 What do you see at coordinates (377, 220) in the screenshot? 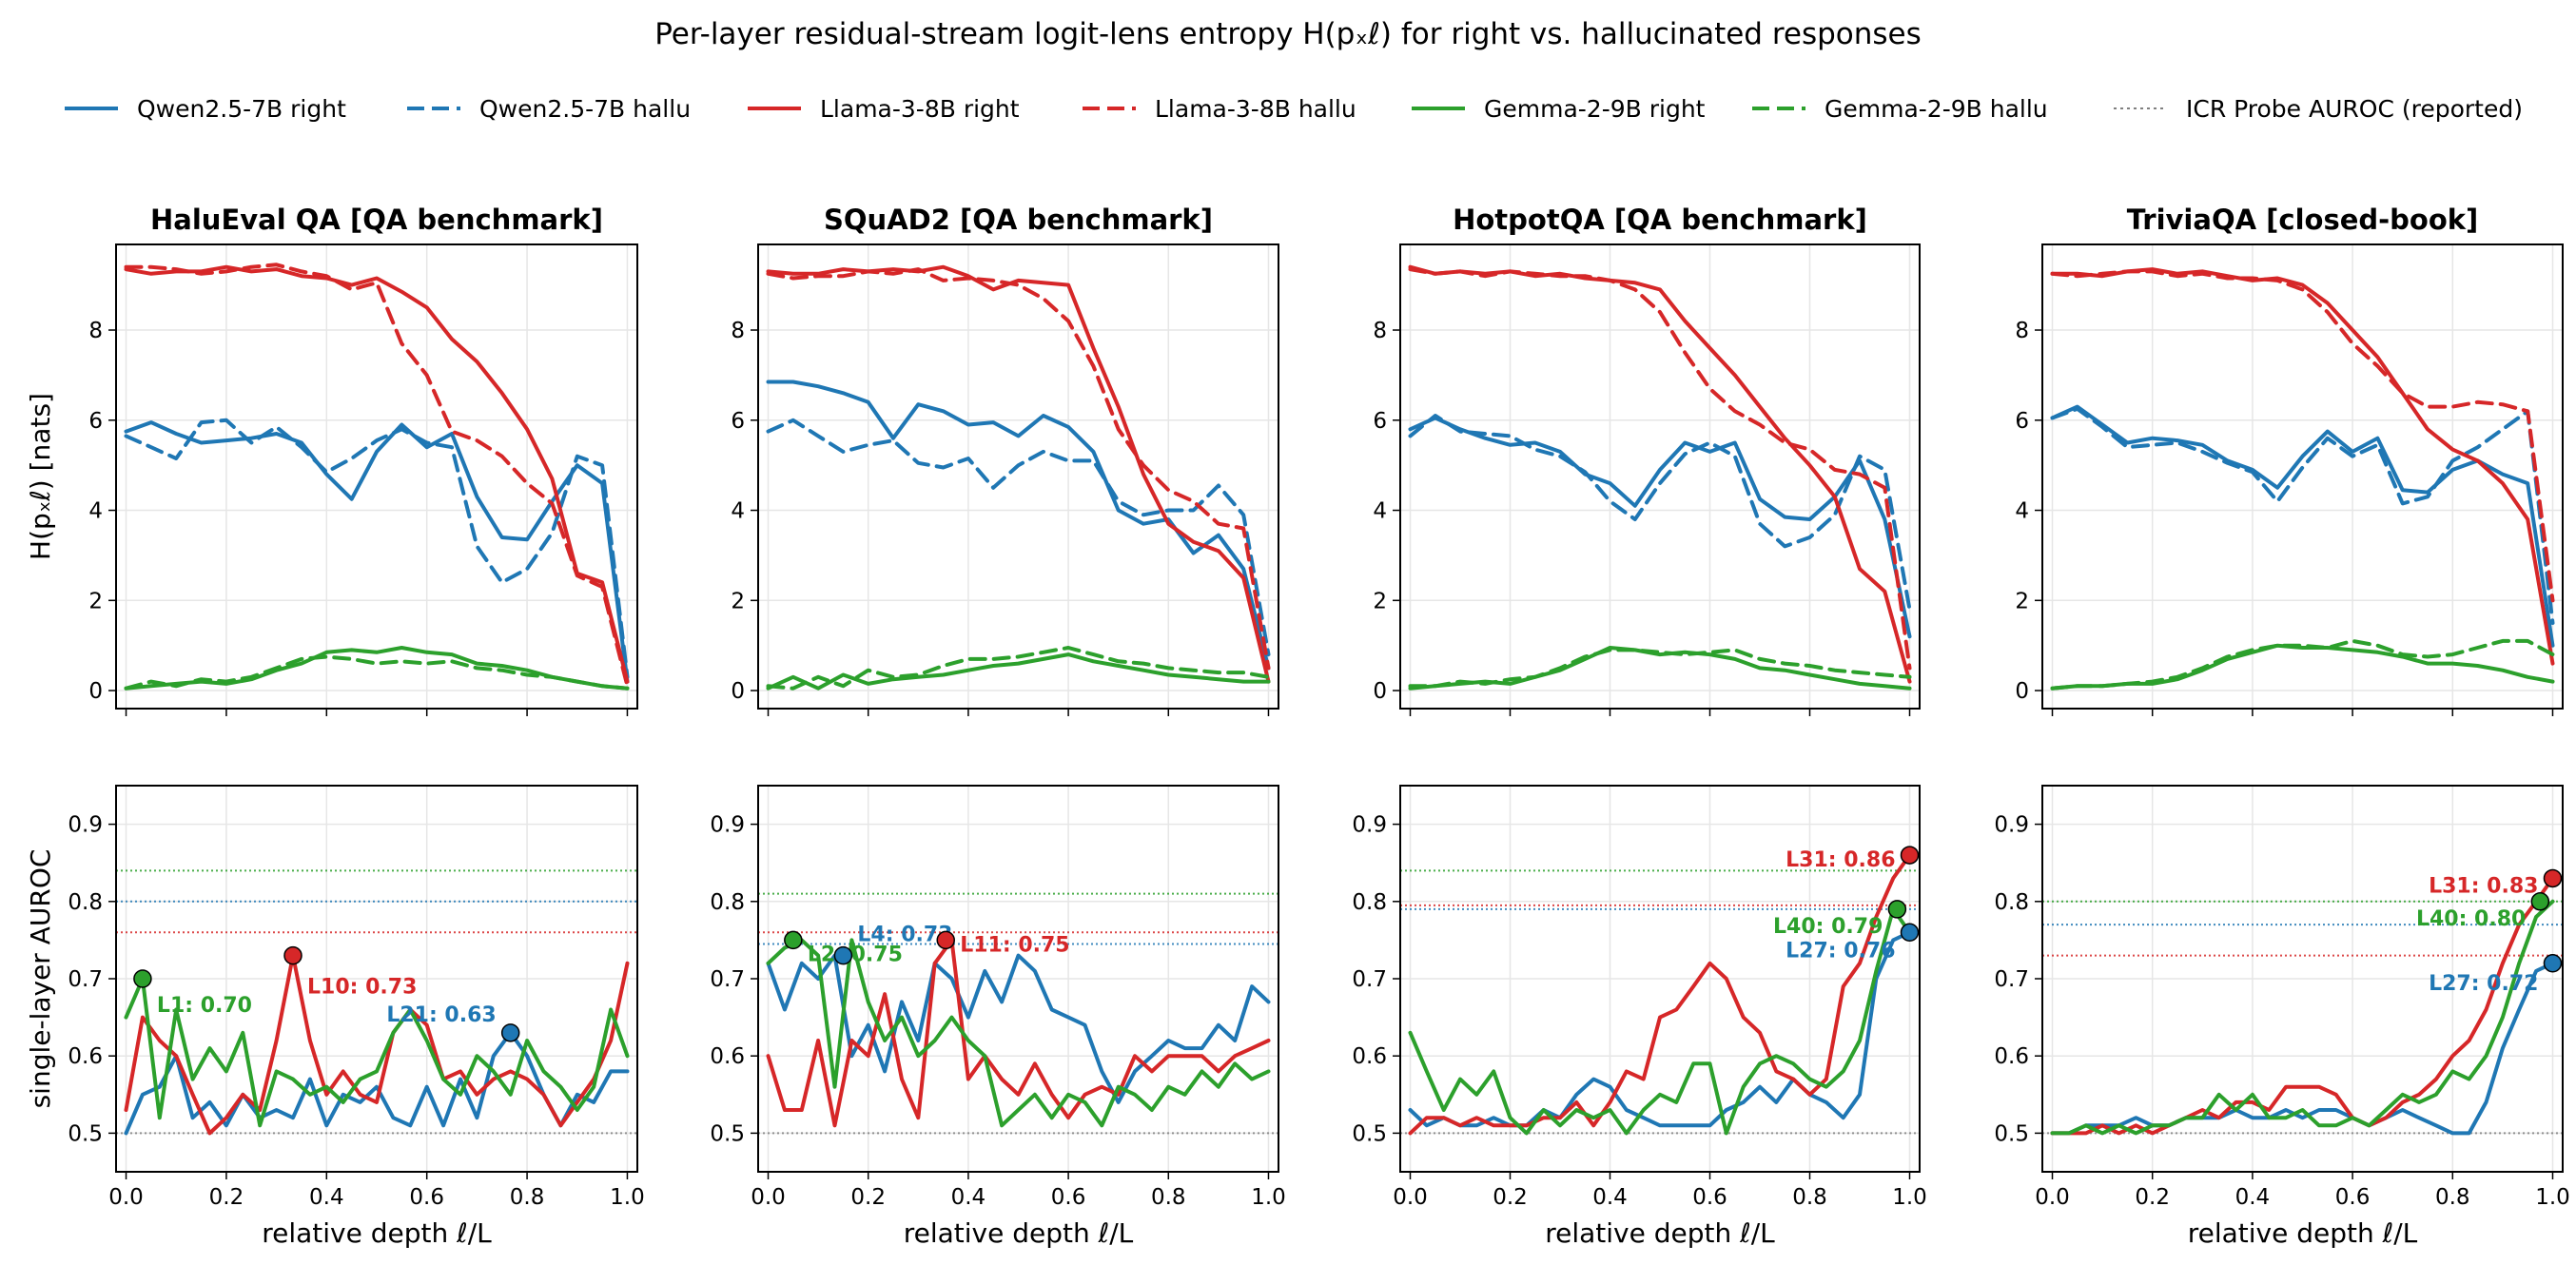
I see `panel-title: HaluEval QA [QA benchmark]` at bounding box center [377, 220].